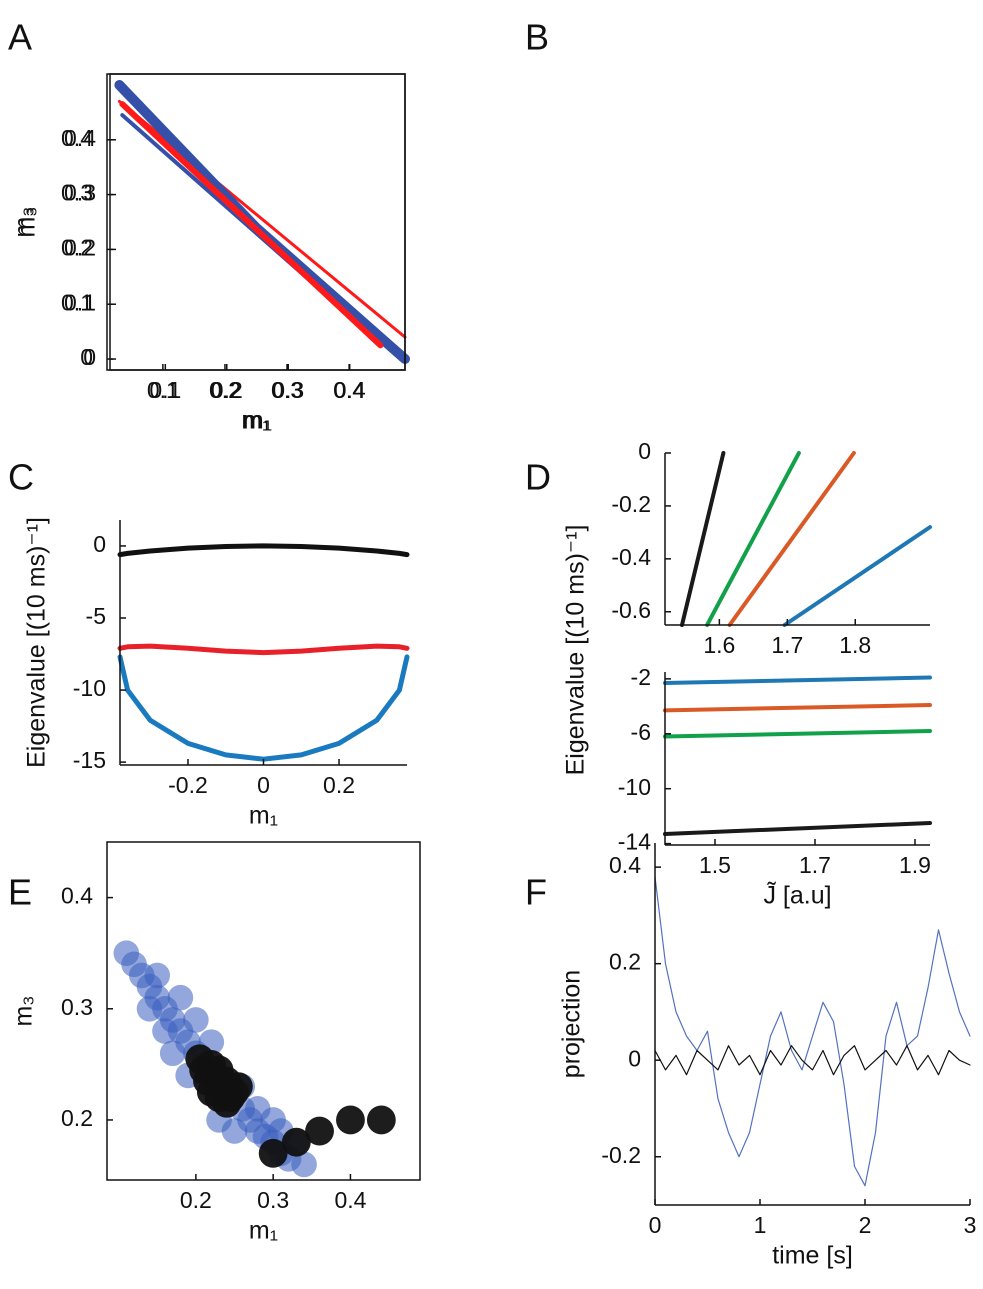 The width and height of the screenshot is (983, 1289). I want to click on x-tick-label: 2, so click(865, 1225).